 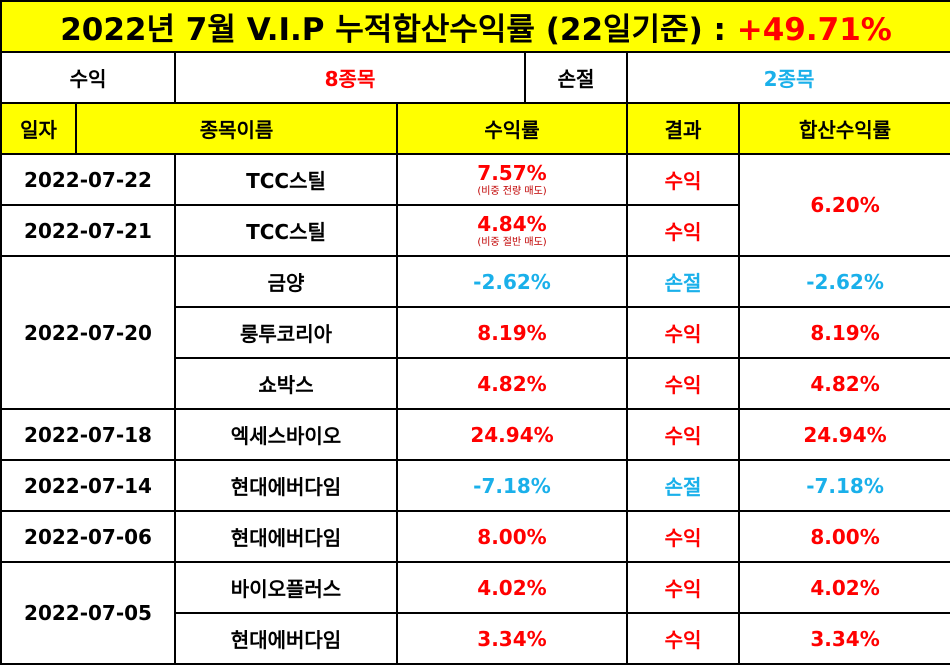 I want to click on page-title: 2022년 7월 V.I.P 누적합산수익률 (22일기준) : +49.71%, so click(x=475, y=26).